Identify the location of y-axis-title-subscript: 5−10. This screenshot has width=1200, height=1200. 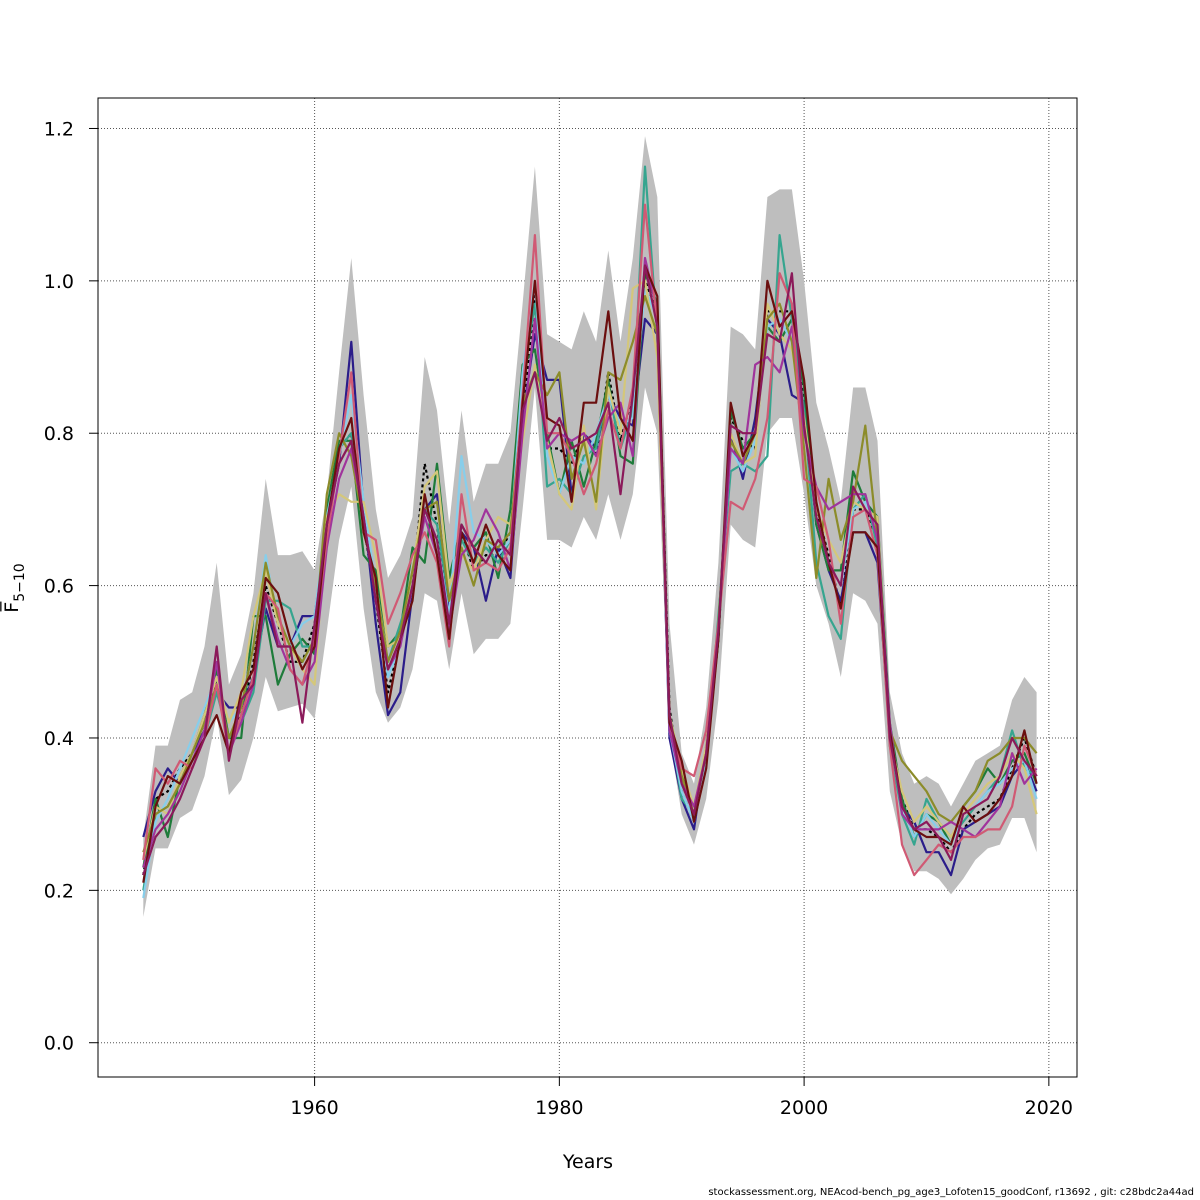
(20, 582).